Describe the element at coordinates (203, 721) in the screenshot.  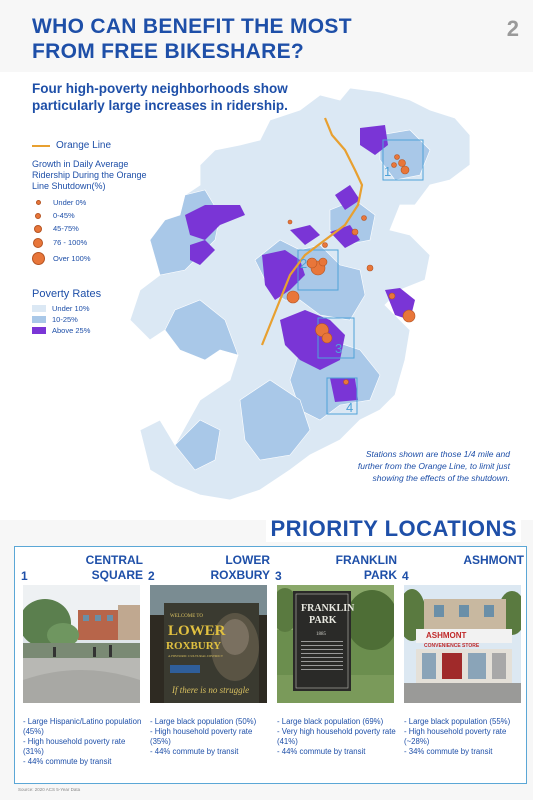
I see `location-fact: - Large black population (50%)` at that location.